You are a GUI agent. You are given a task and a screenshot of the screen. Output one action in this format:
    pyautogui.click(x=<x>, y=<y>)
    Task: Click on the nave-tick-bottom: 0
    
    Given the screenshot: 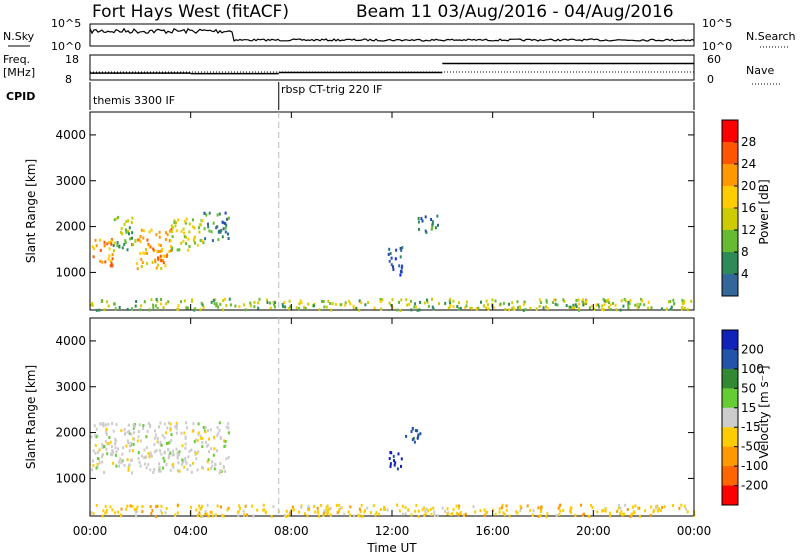 What is the action you would take?
    pyautogui.click(x=710, y=79)
    